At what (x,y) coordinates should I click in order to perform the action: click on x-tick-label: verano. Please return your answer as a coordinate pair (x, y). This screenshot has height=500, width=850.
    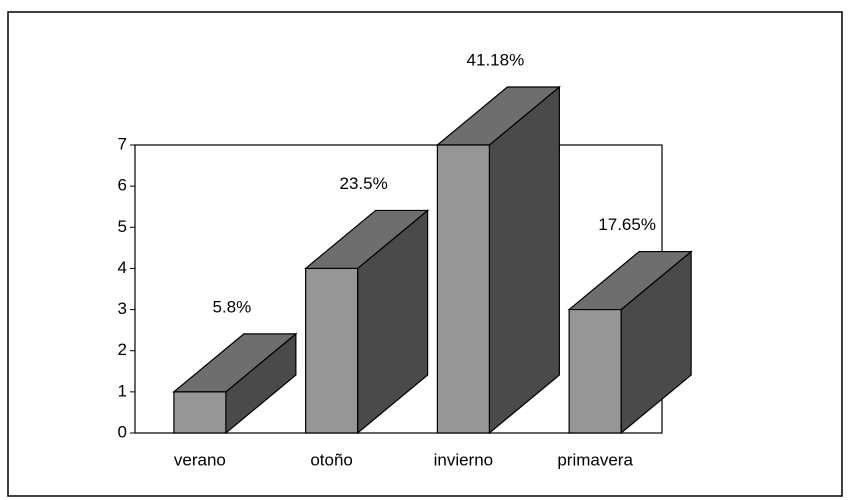
    Looking at the image, I should click on (200, 459).